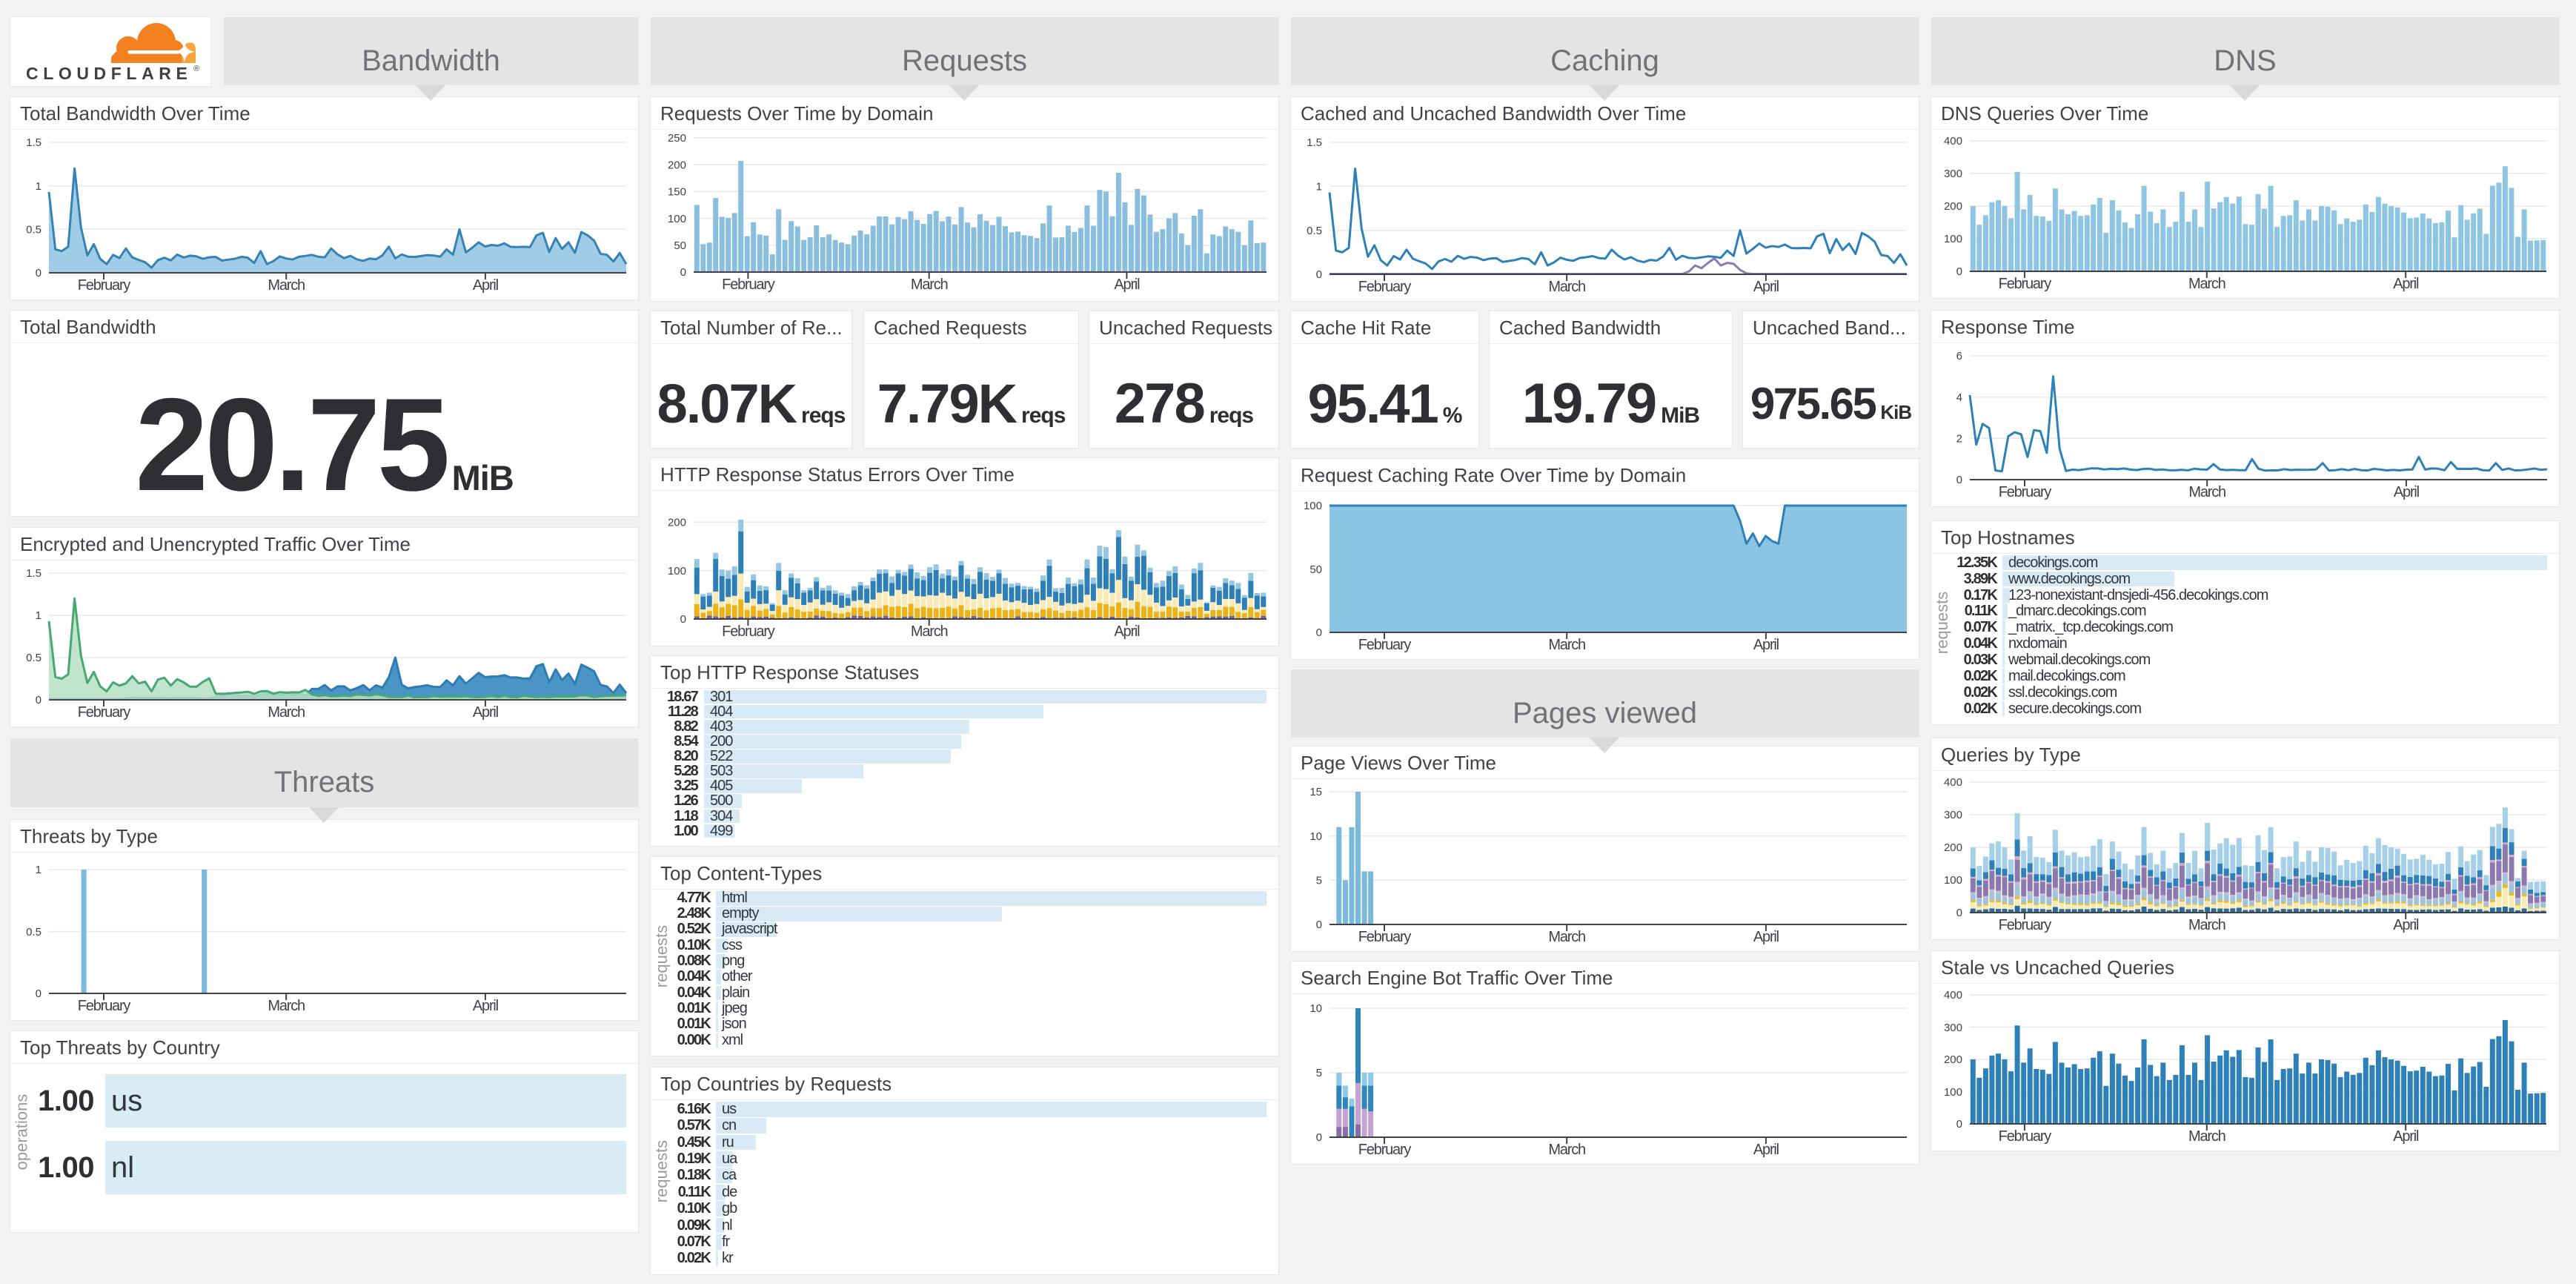  I want to click on svg-text: 2, so click(1959, 440).